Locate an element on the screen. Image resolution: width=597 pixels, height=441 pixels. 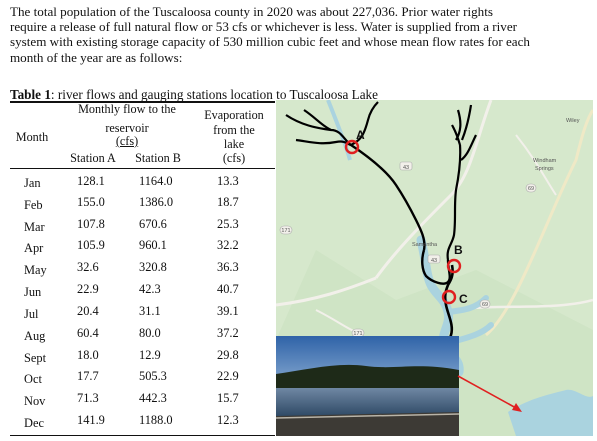
station-a-cell: 32.6 is located at coordinates (88, 267).